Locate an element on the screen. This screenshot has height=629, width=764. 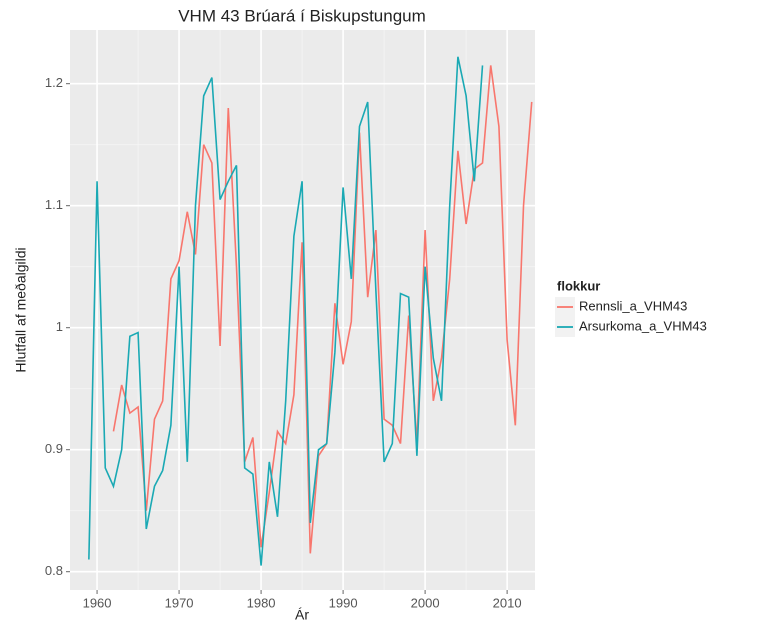
legend-label: Rennsli_a_VHM43 is located at coordinates (633, 305).